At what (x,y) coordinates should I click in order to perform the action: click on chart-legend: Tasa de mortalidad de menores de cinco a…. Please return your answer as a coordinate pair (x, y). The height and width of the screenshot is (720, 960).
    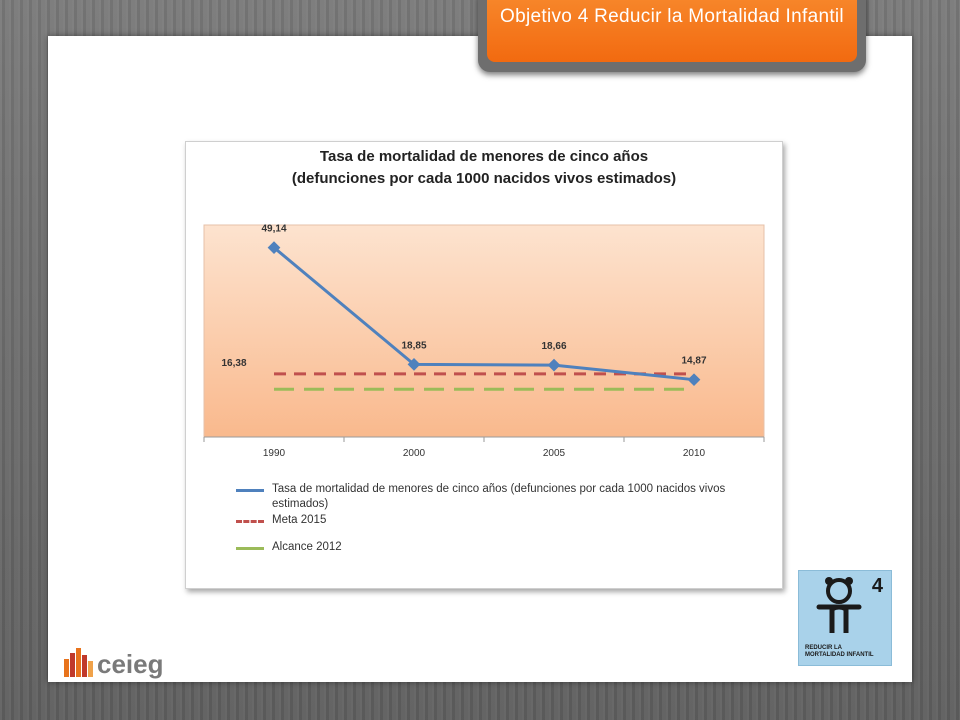
    Looking at the image, I should click on (501, 521).